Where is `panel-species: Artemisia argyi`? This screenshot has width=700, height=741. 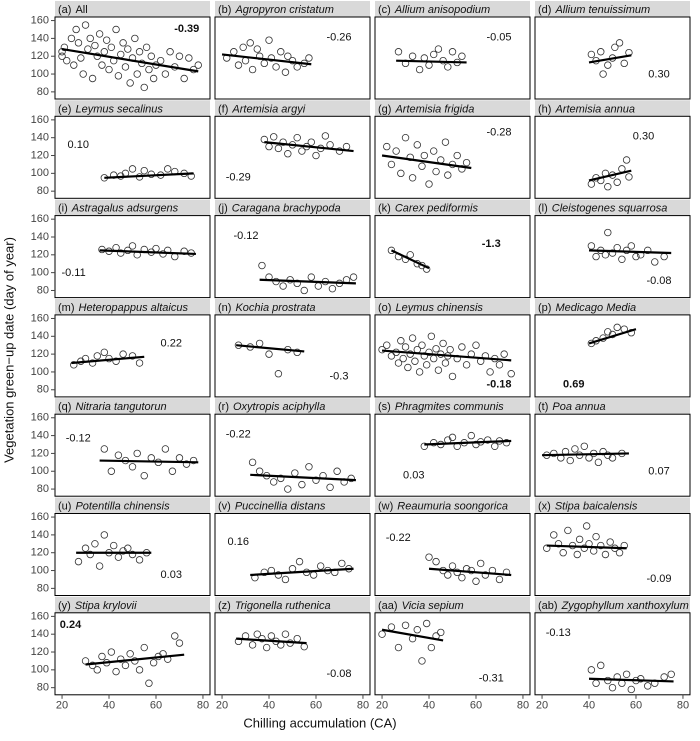 panel-species: Artemisia argyi is located at coordinates (268, 109).